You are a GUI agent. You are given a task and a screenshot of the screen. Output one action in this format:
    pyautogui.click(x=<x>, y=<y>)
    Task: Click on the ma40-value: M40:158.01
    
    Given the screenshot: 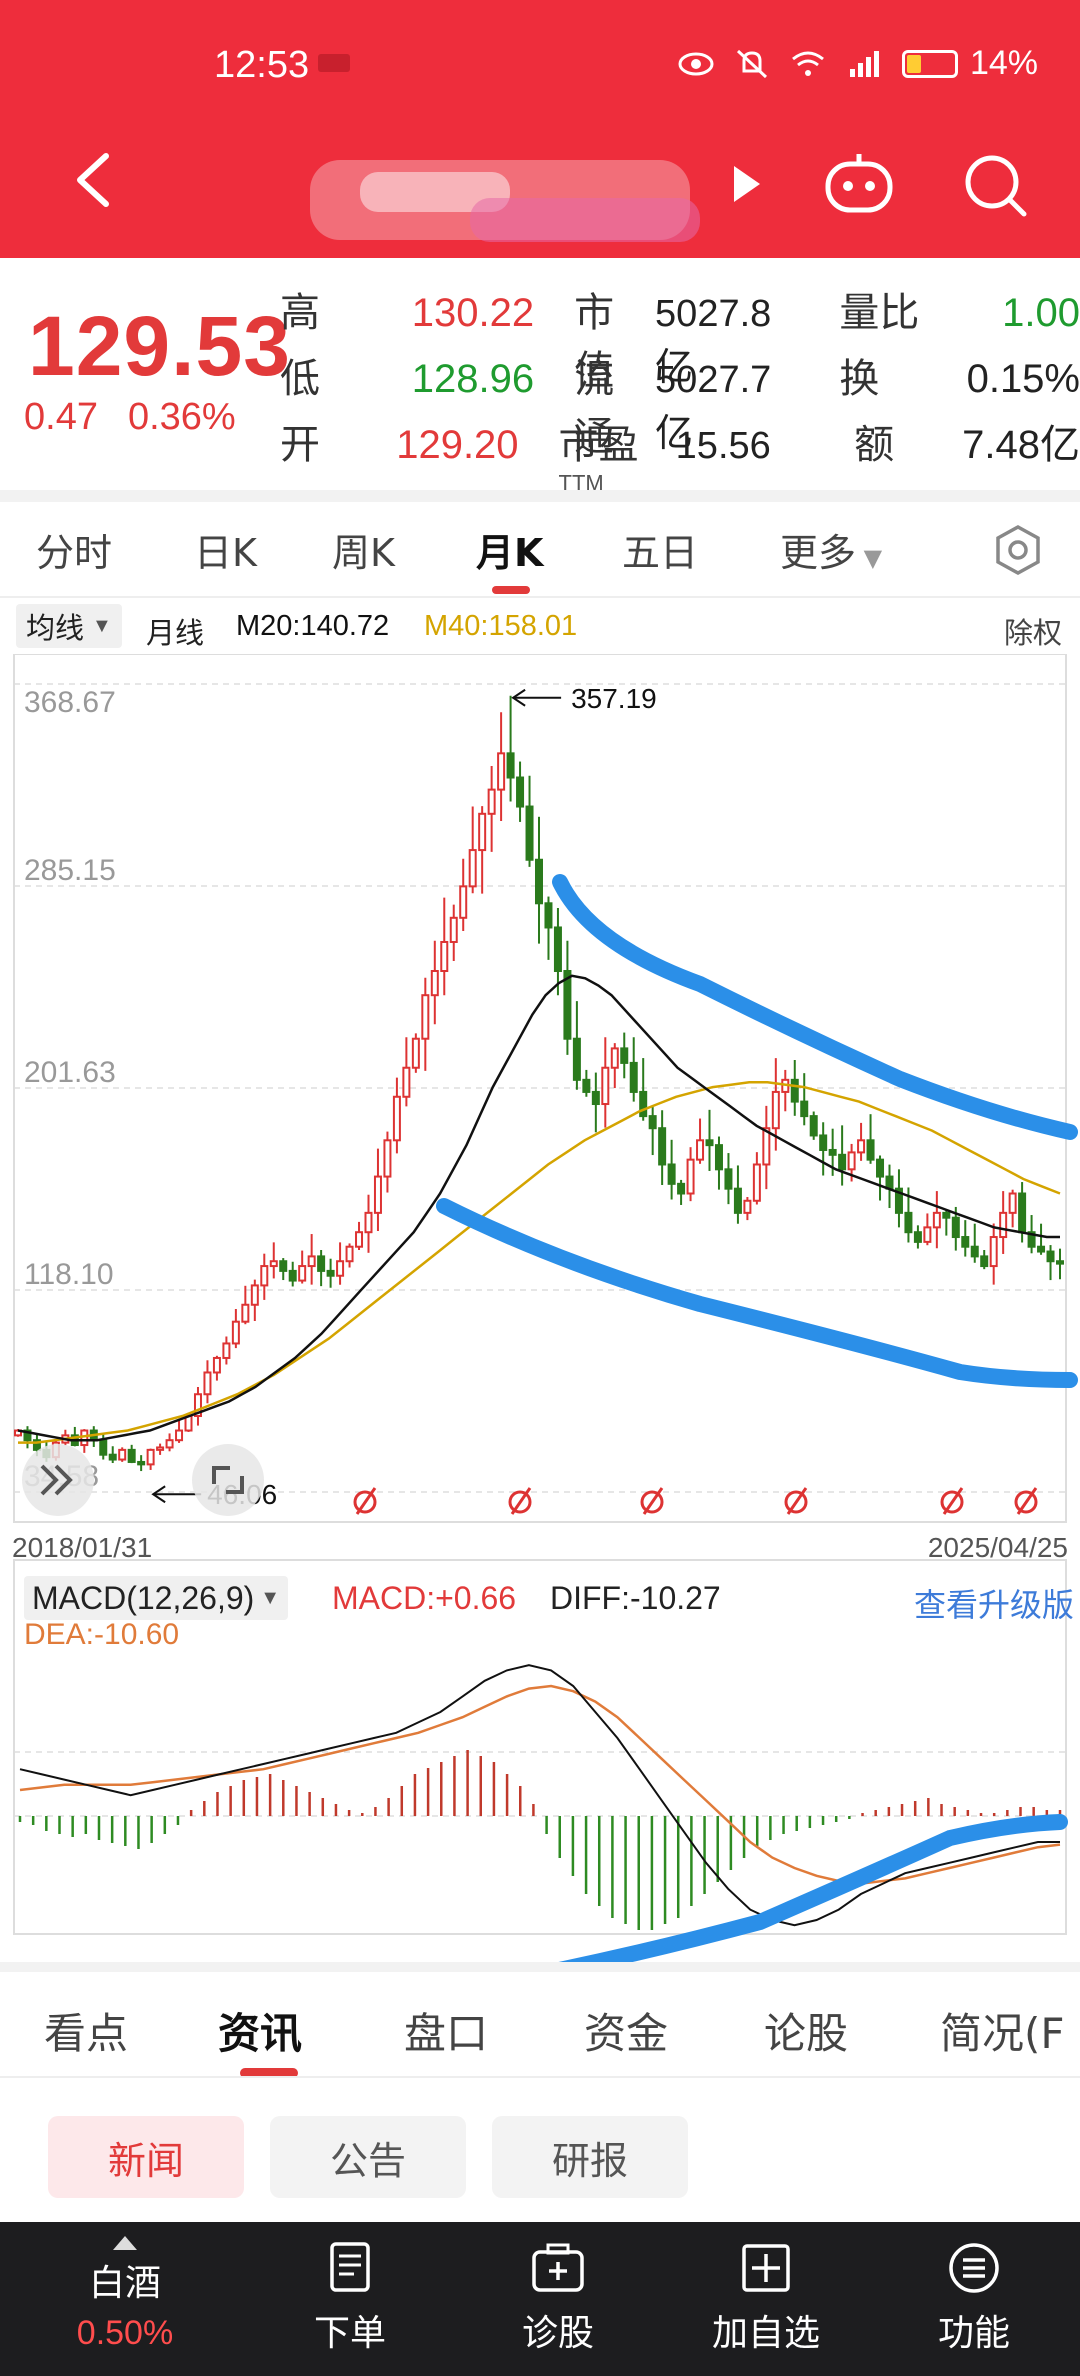 What is the action you would take?
    pyautogui.click(x=501, y=626)
    